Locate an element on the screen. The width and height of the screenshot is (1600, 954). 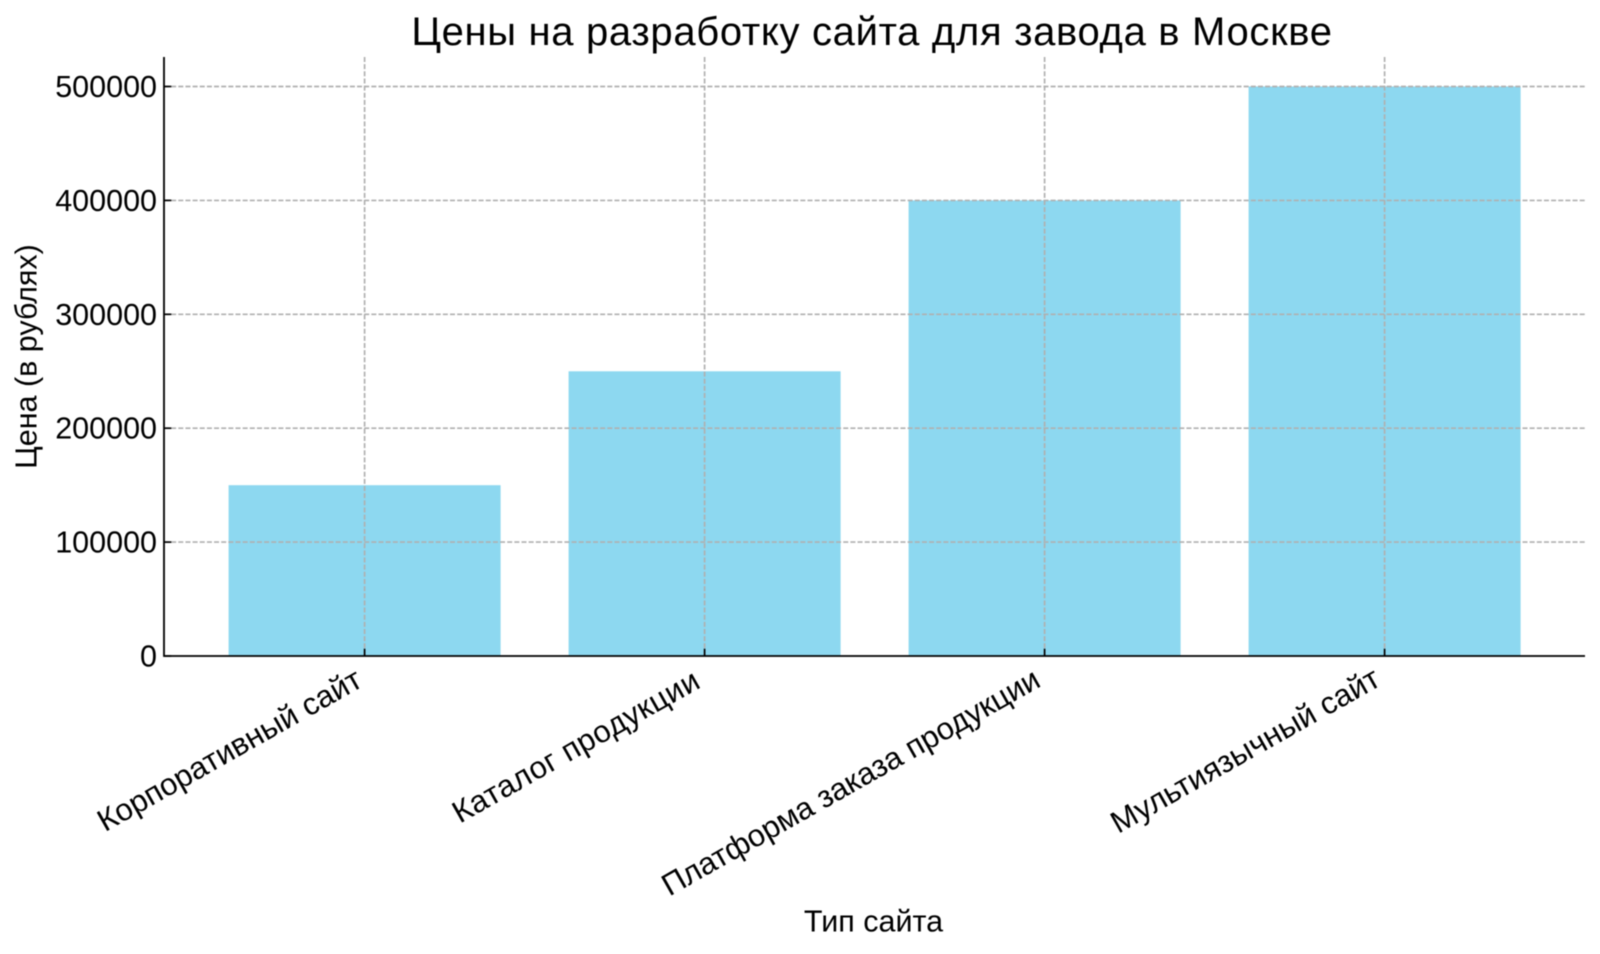
svg-text: Тип сайта is located at coordinates (873, 922).